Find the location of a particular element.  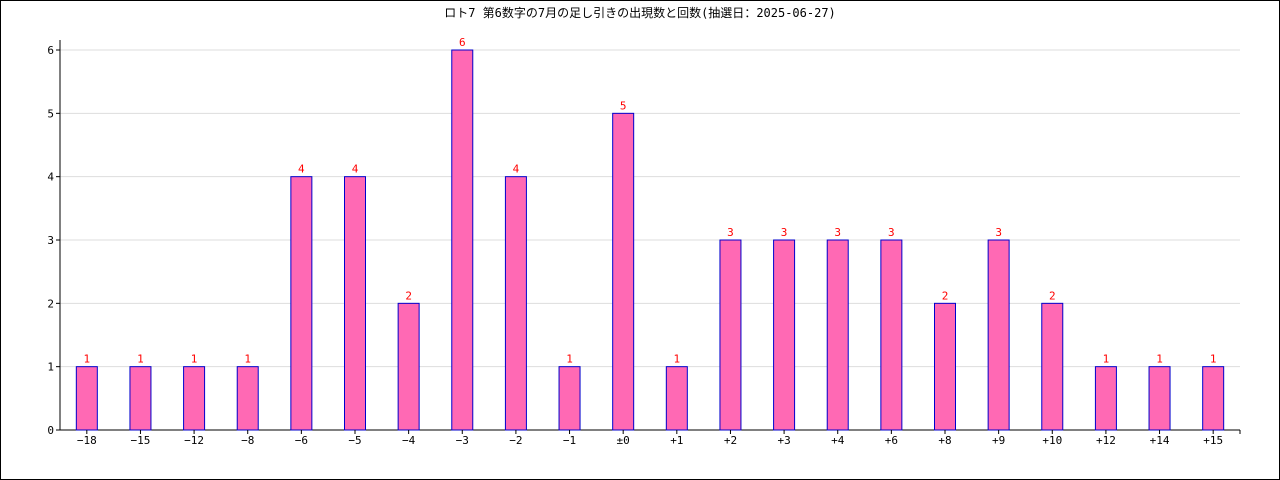

y-tick-label: 0 is located at coordinates (50, 430).